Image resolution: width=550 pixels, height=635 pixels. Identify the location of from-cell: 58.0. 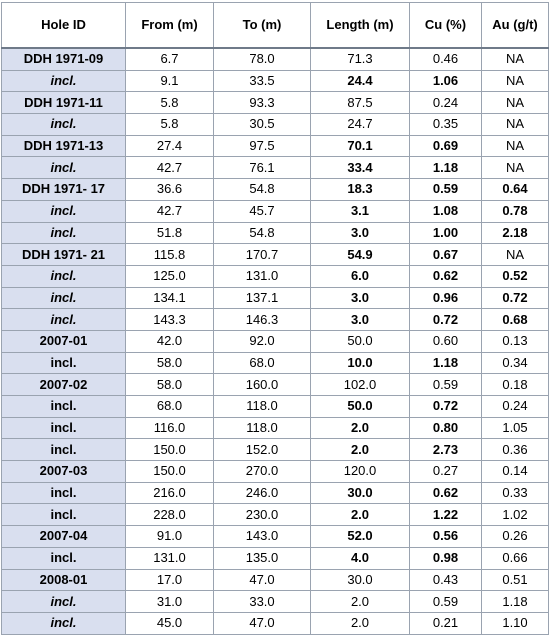
(169, 363).